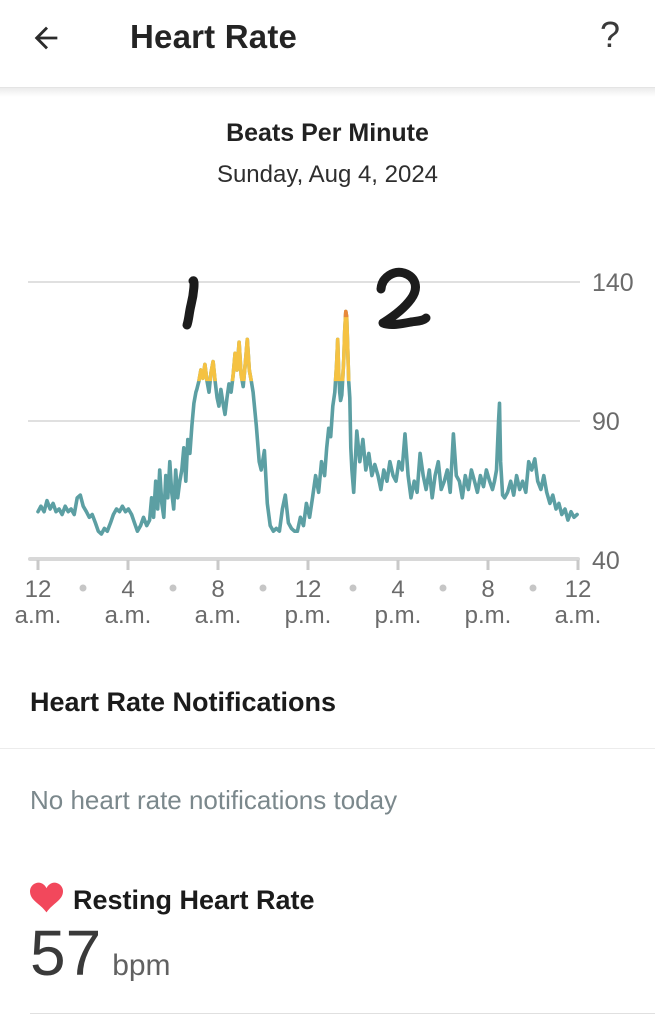 This screenshot has width=655, height=1023. What do you see at coordinates (38, 589) in the screenshot?
I see `x-tick-hour-0: 12` at bounding box center [38, 589].